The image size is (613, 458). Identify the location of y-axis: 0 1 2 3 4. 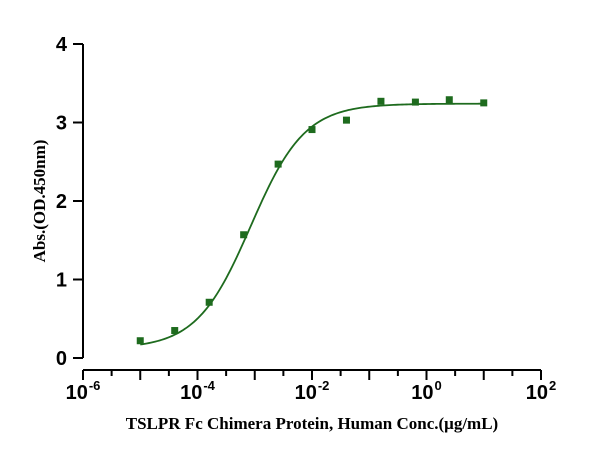
(70, 202).